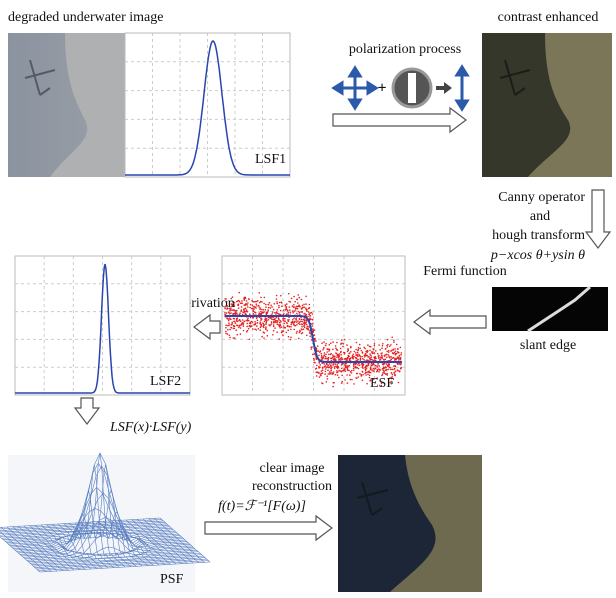  Describe the element at coordinates (123, 565) in the screenshot. I see `mesh-line` at that location.